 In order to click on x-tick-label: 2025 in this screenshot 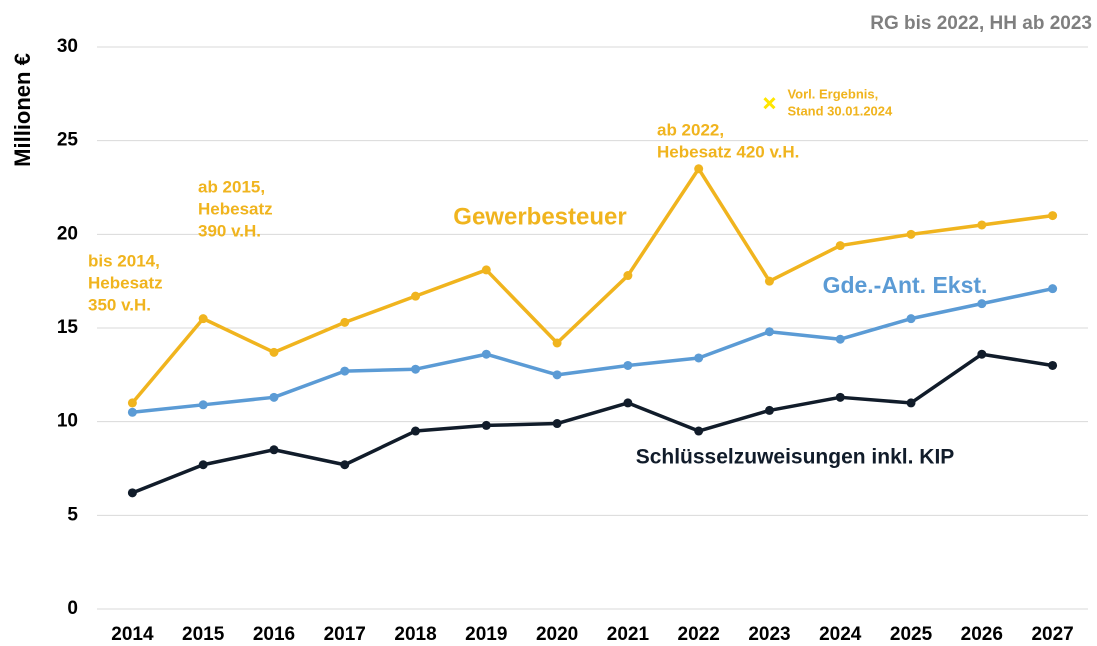, I will do `click(911, 634)`.